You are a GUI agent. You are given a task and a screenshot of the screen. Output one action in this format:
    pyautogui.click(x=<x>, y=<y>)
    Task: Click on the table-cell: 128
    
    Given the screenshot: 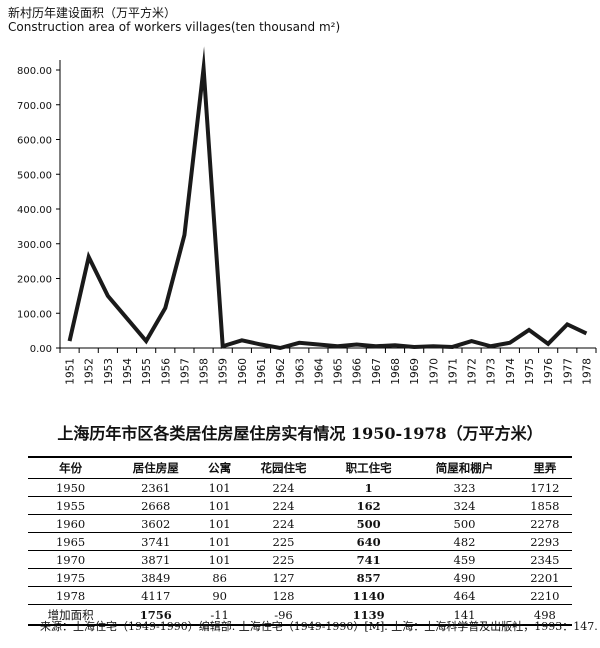 What is the action you would take?
    pyautogui.click(x=283, y=595)
    